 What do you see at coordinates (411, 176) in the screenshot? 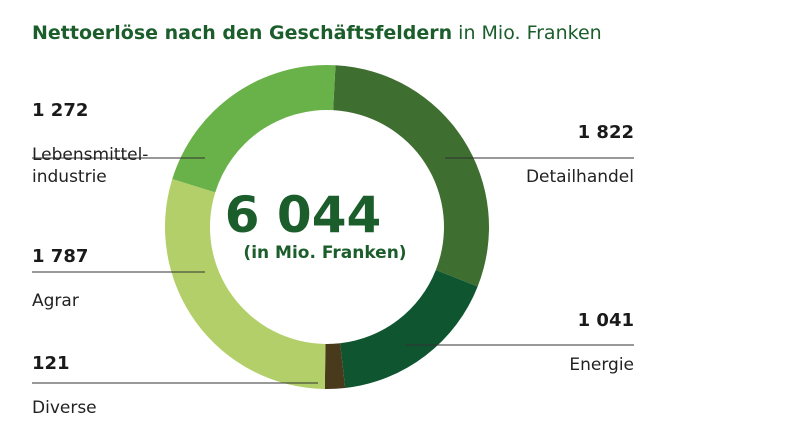
I see `slice-detailhandel` at bounding box center [411, 176].